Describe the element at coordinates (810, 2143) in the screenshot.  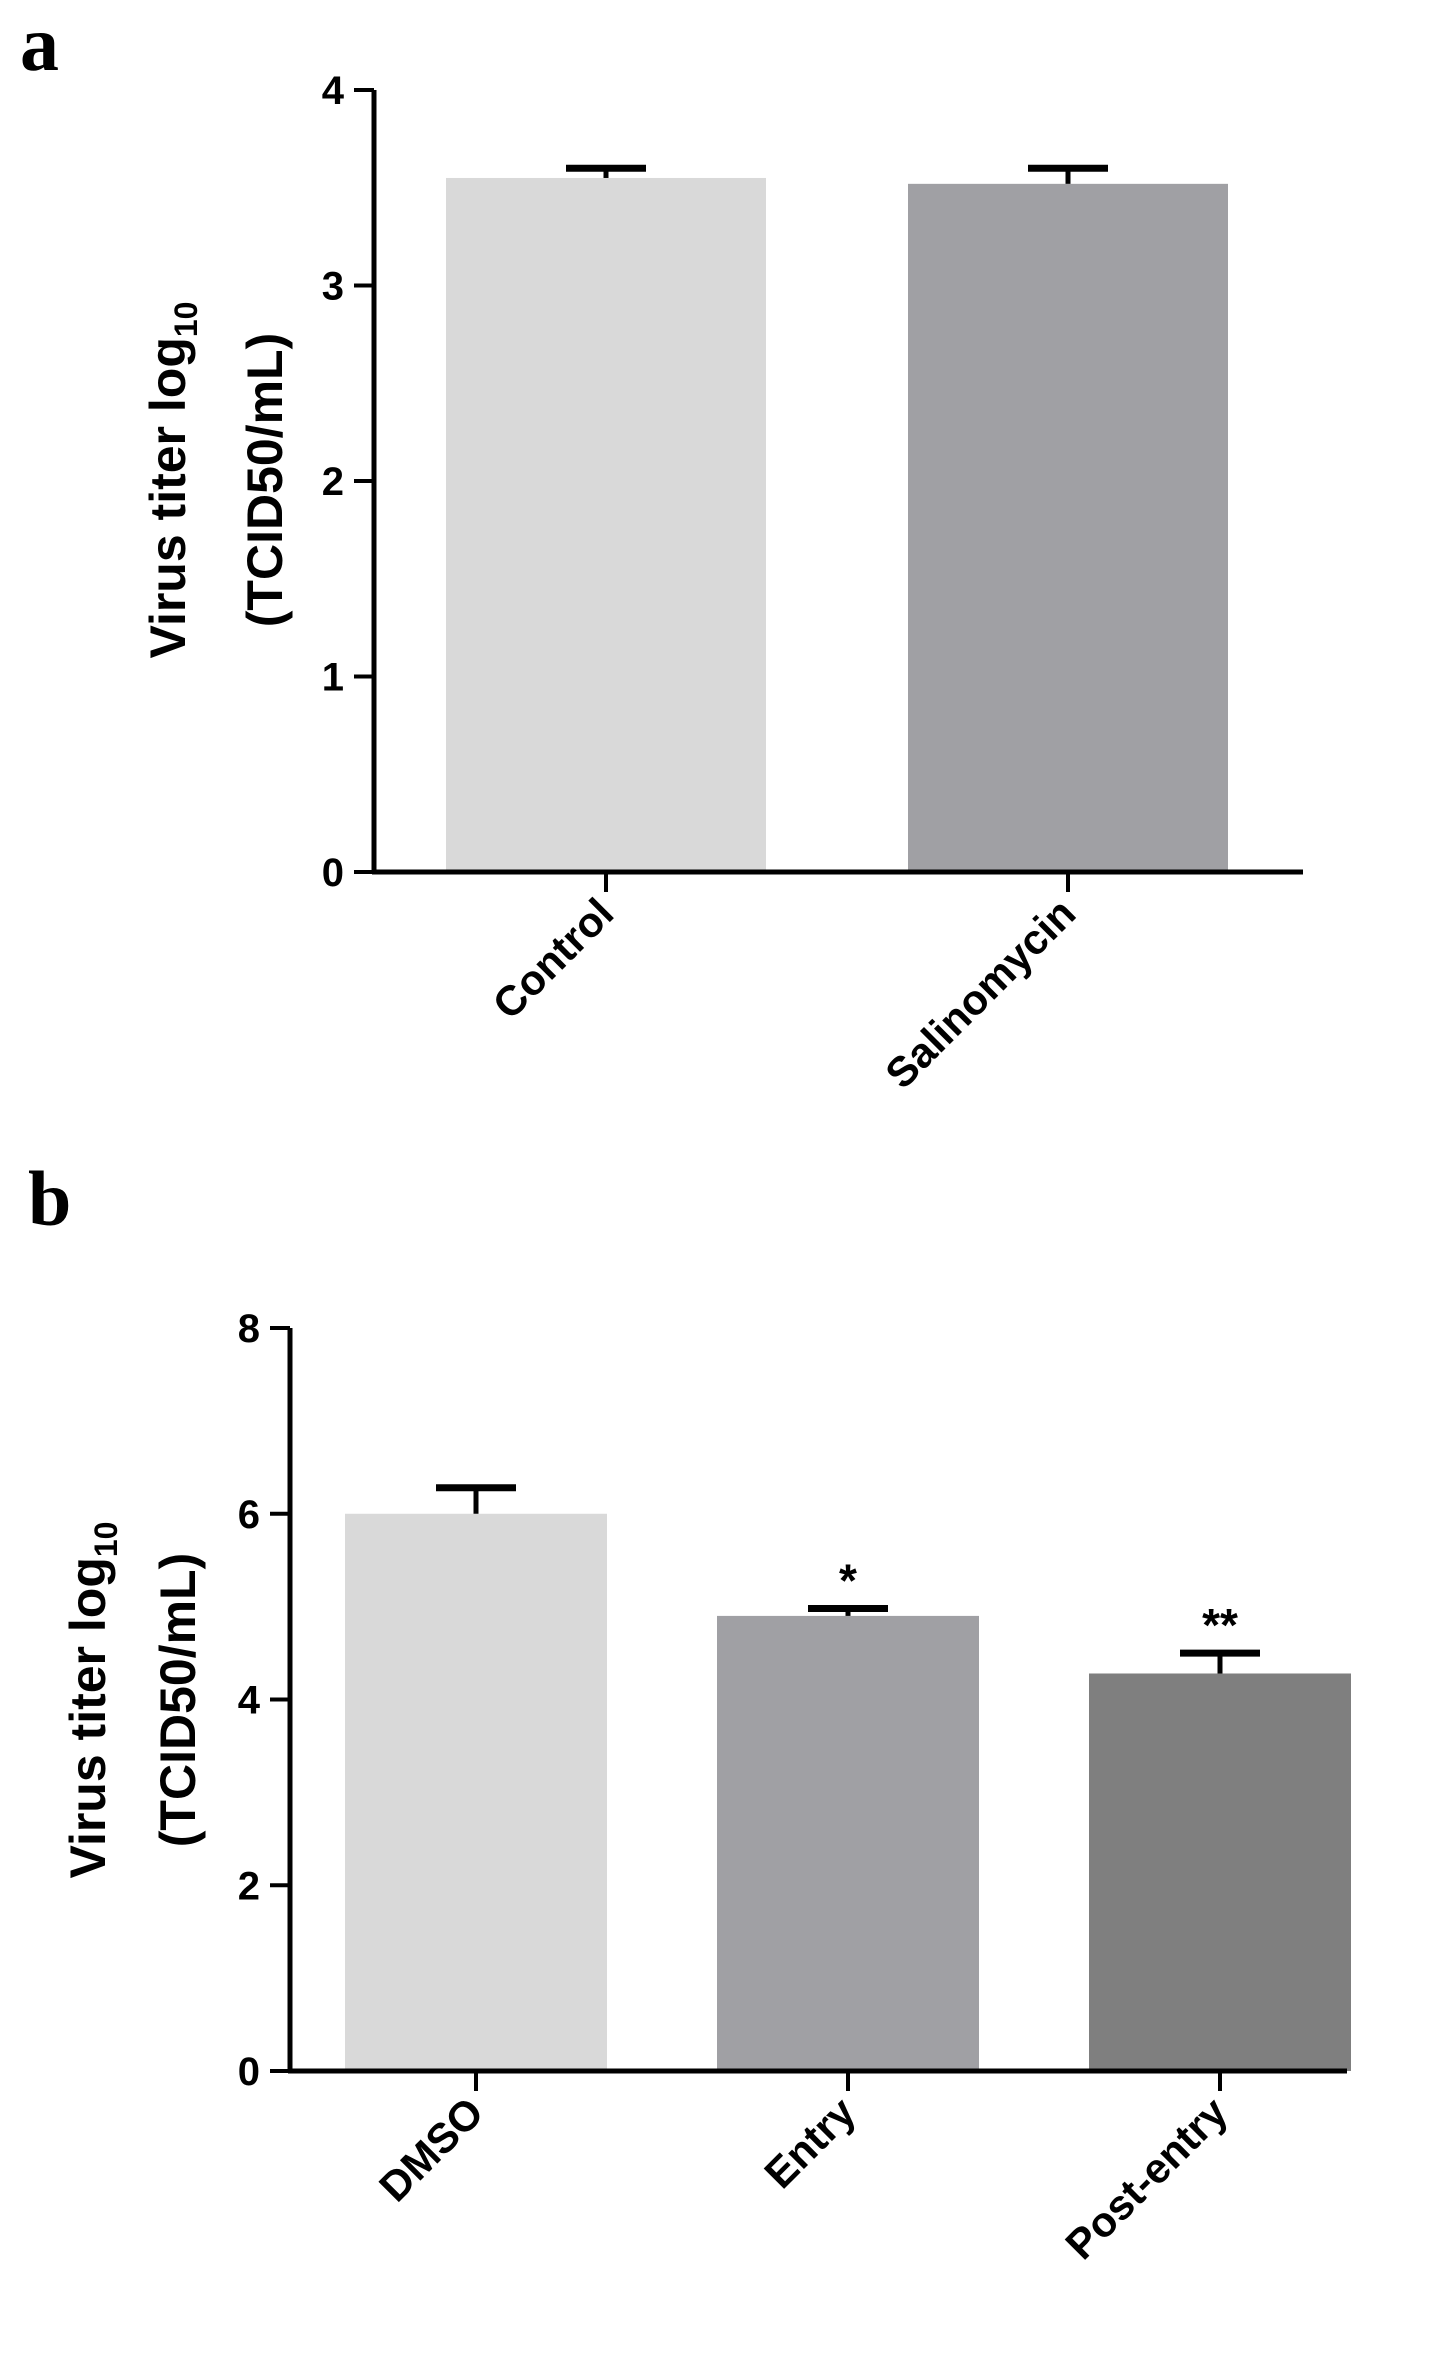
I see `category-label-b-1: Entry` at that location.